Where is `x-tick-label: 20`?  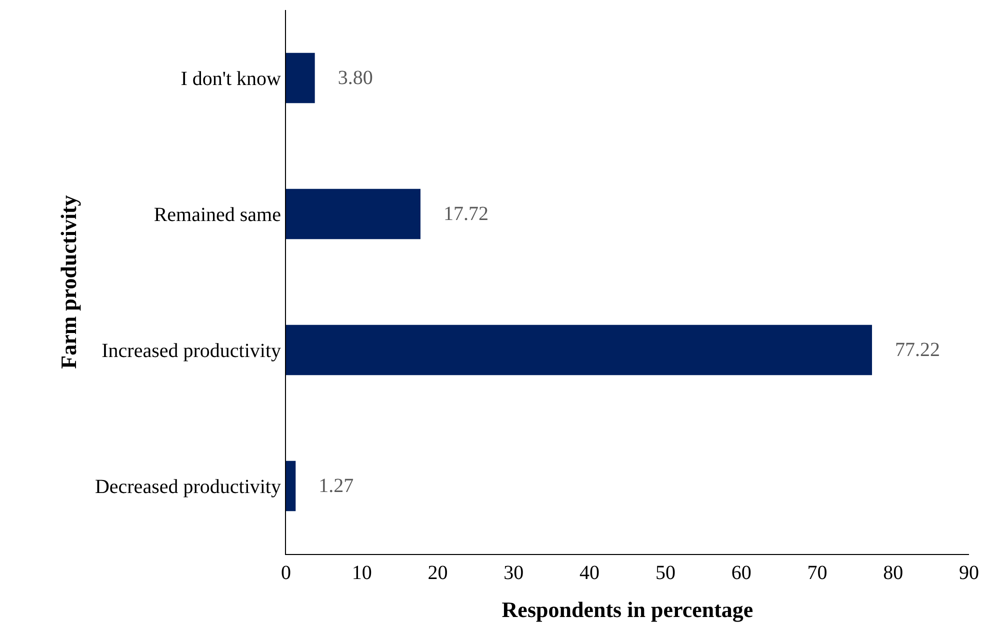
x-tick-label: 20 is located at coordinates (438, 573).